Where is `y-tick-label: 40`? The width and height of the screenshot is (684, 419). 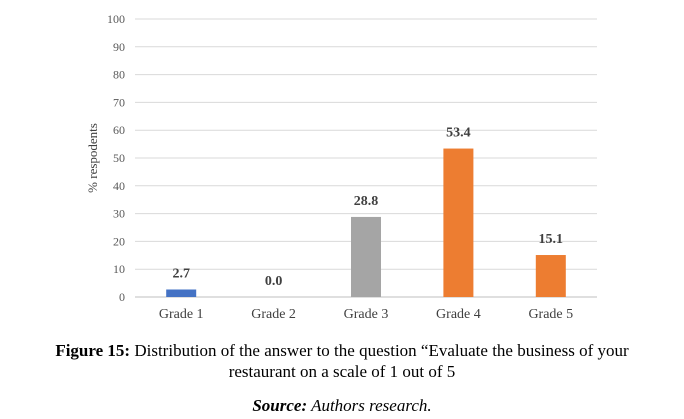
y-tick-label: 40 is located at coordinates (119, 186).